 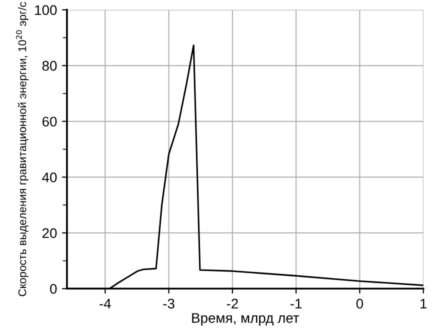 I want to click on y-tick-label: 60, so click(x=49, y=121).